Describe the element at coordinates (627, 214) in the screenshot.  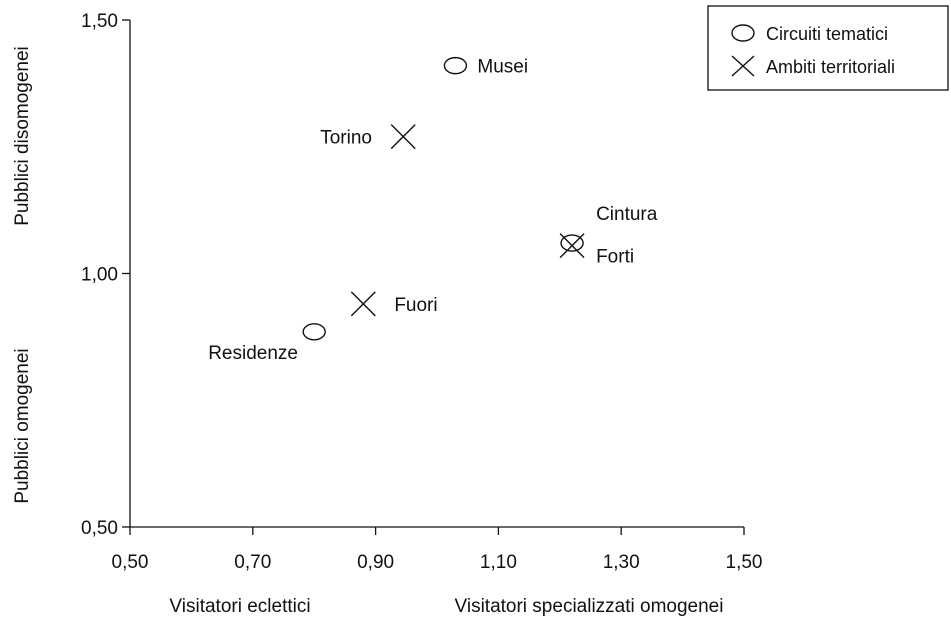
I see `point-label-cintura: Cintura` at that location.